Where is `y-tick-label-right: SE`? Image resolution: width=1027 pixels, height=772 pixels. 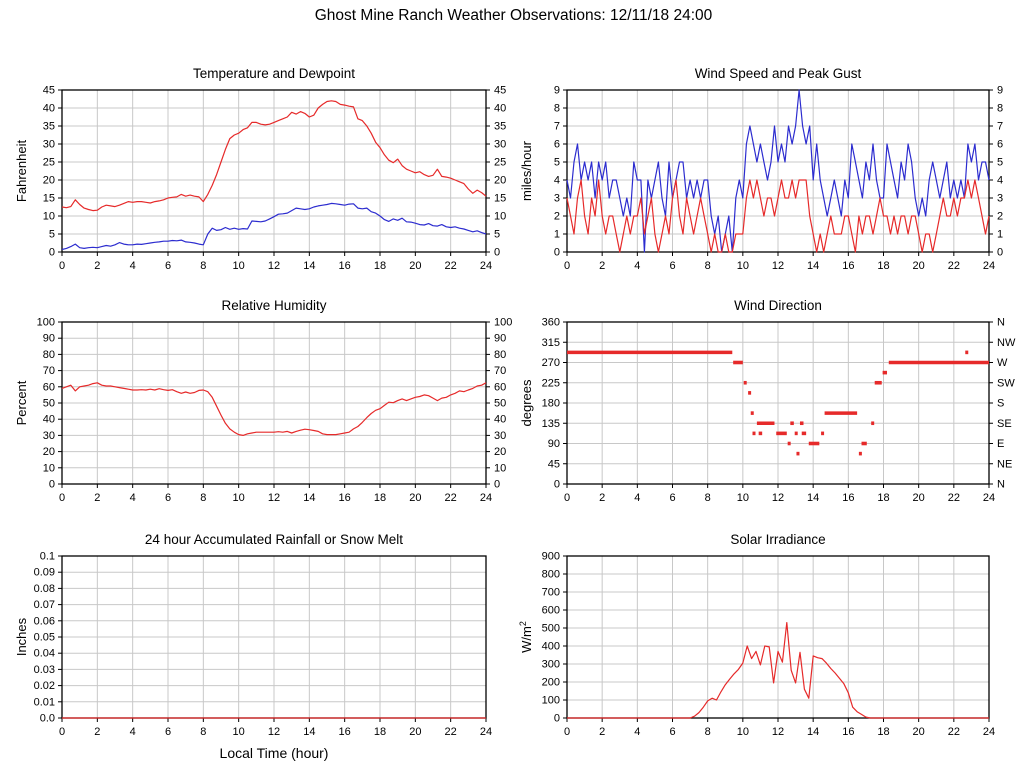 y-tick-label-right: SE is located at coordinates (1004, 424).